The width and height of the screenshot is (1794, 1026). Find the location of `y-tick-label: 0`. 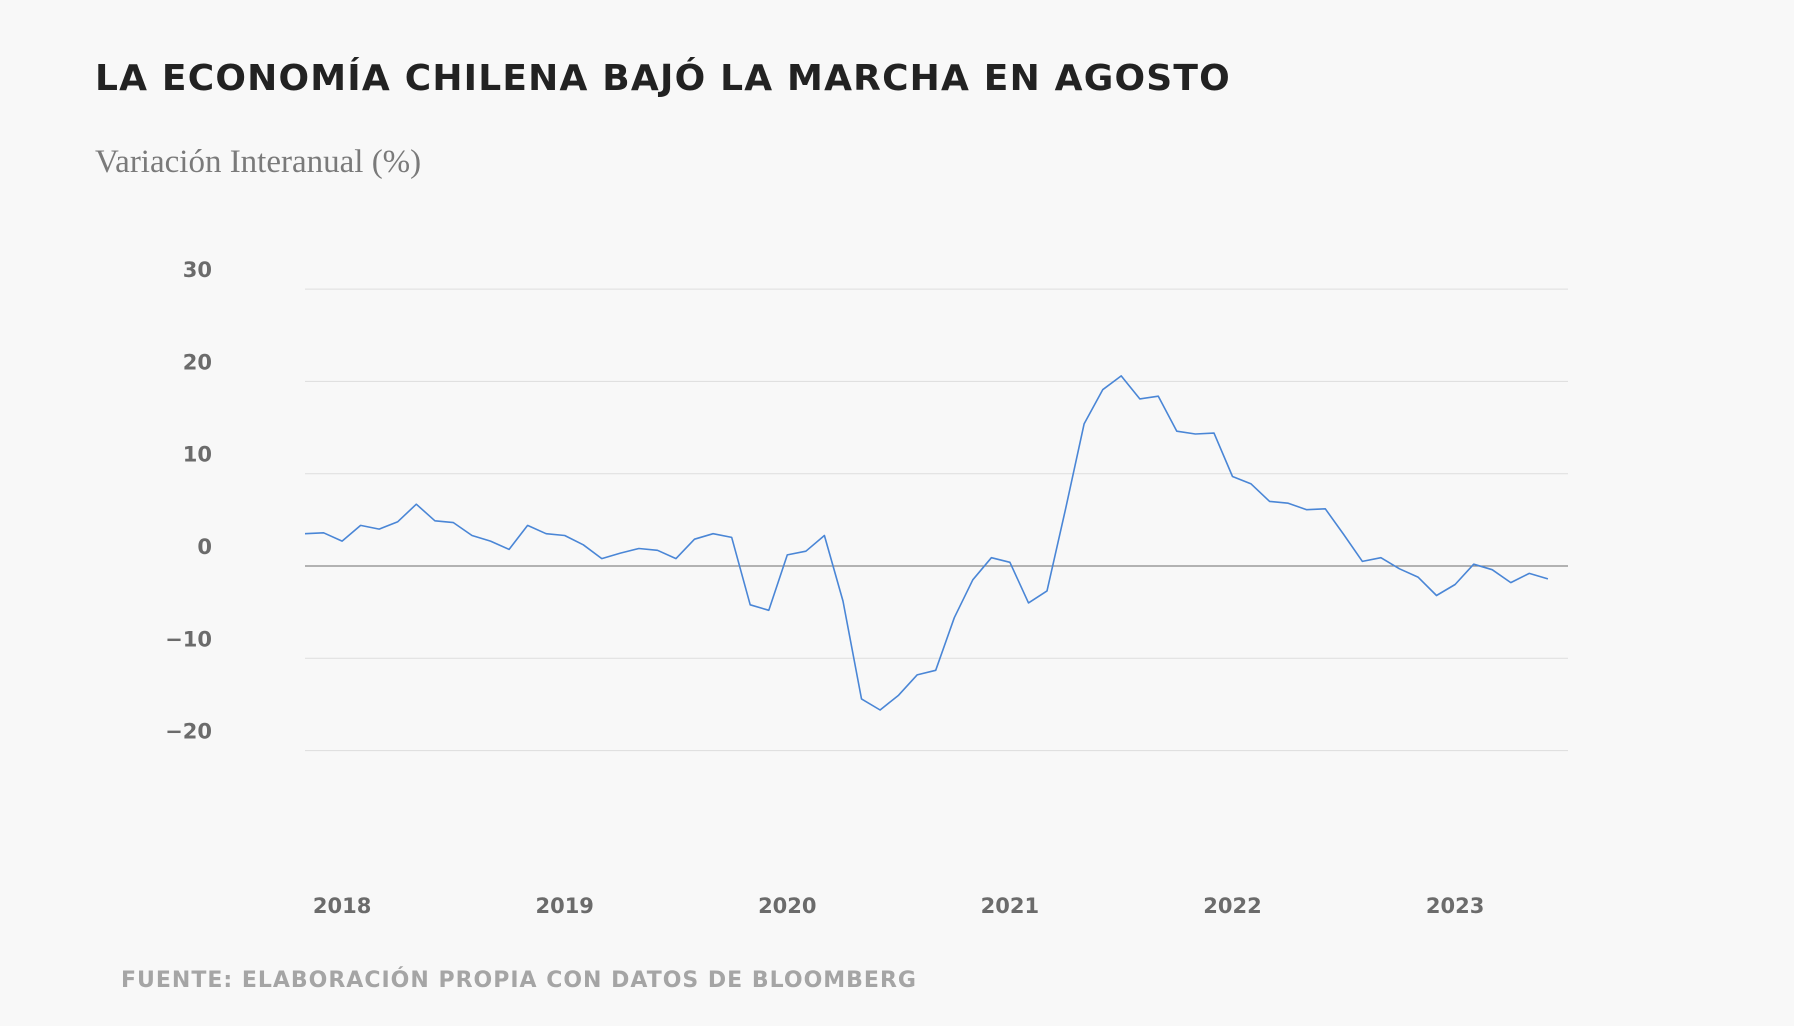

y-tick-label: 0 is located at coordinates (204, 547).